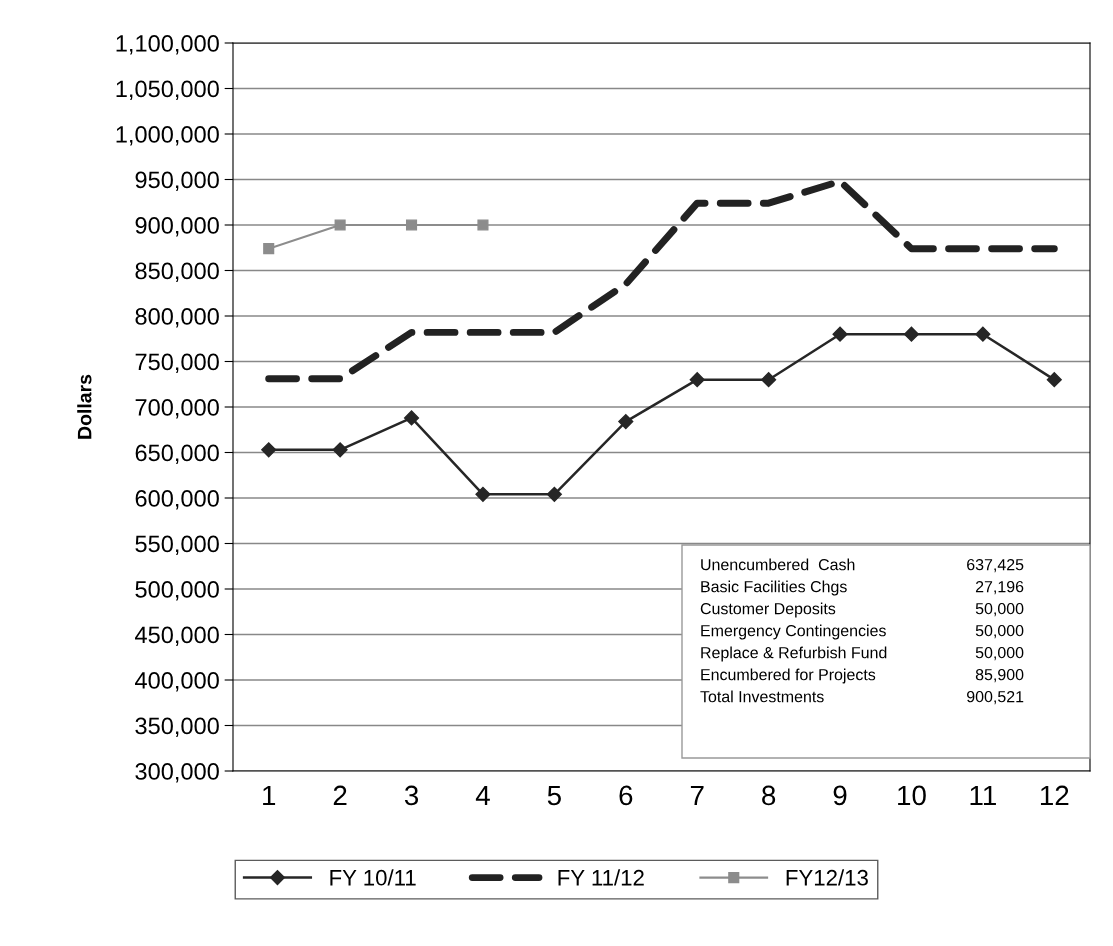  Describe the element at coordinates (697, 795) in the screenshot. I see `x-tick-label: 7` at that location.